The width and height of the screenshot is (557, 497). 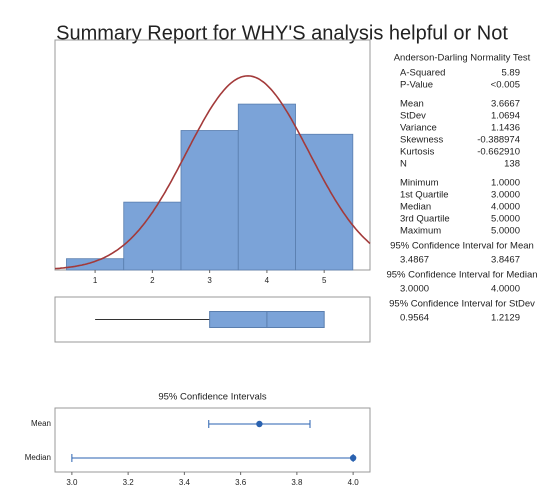 I want to click on x-tick-label: 5, so click(x=324, y=280).